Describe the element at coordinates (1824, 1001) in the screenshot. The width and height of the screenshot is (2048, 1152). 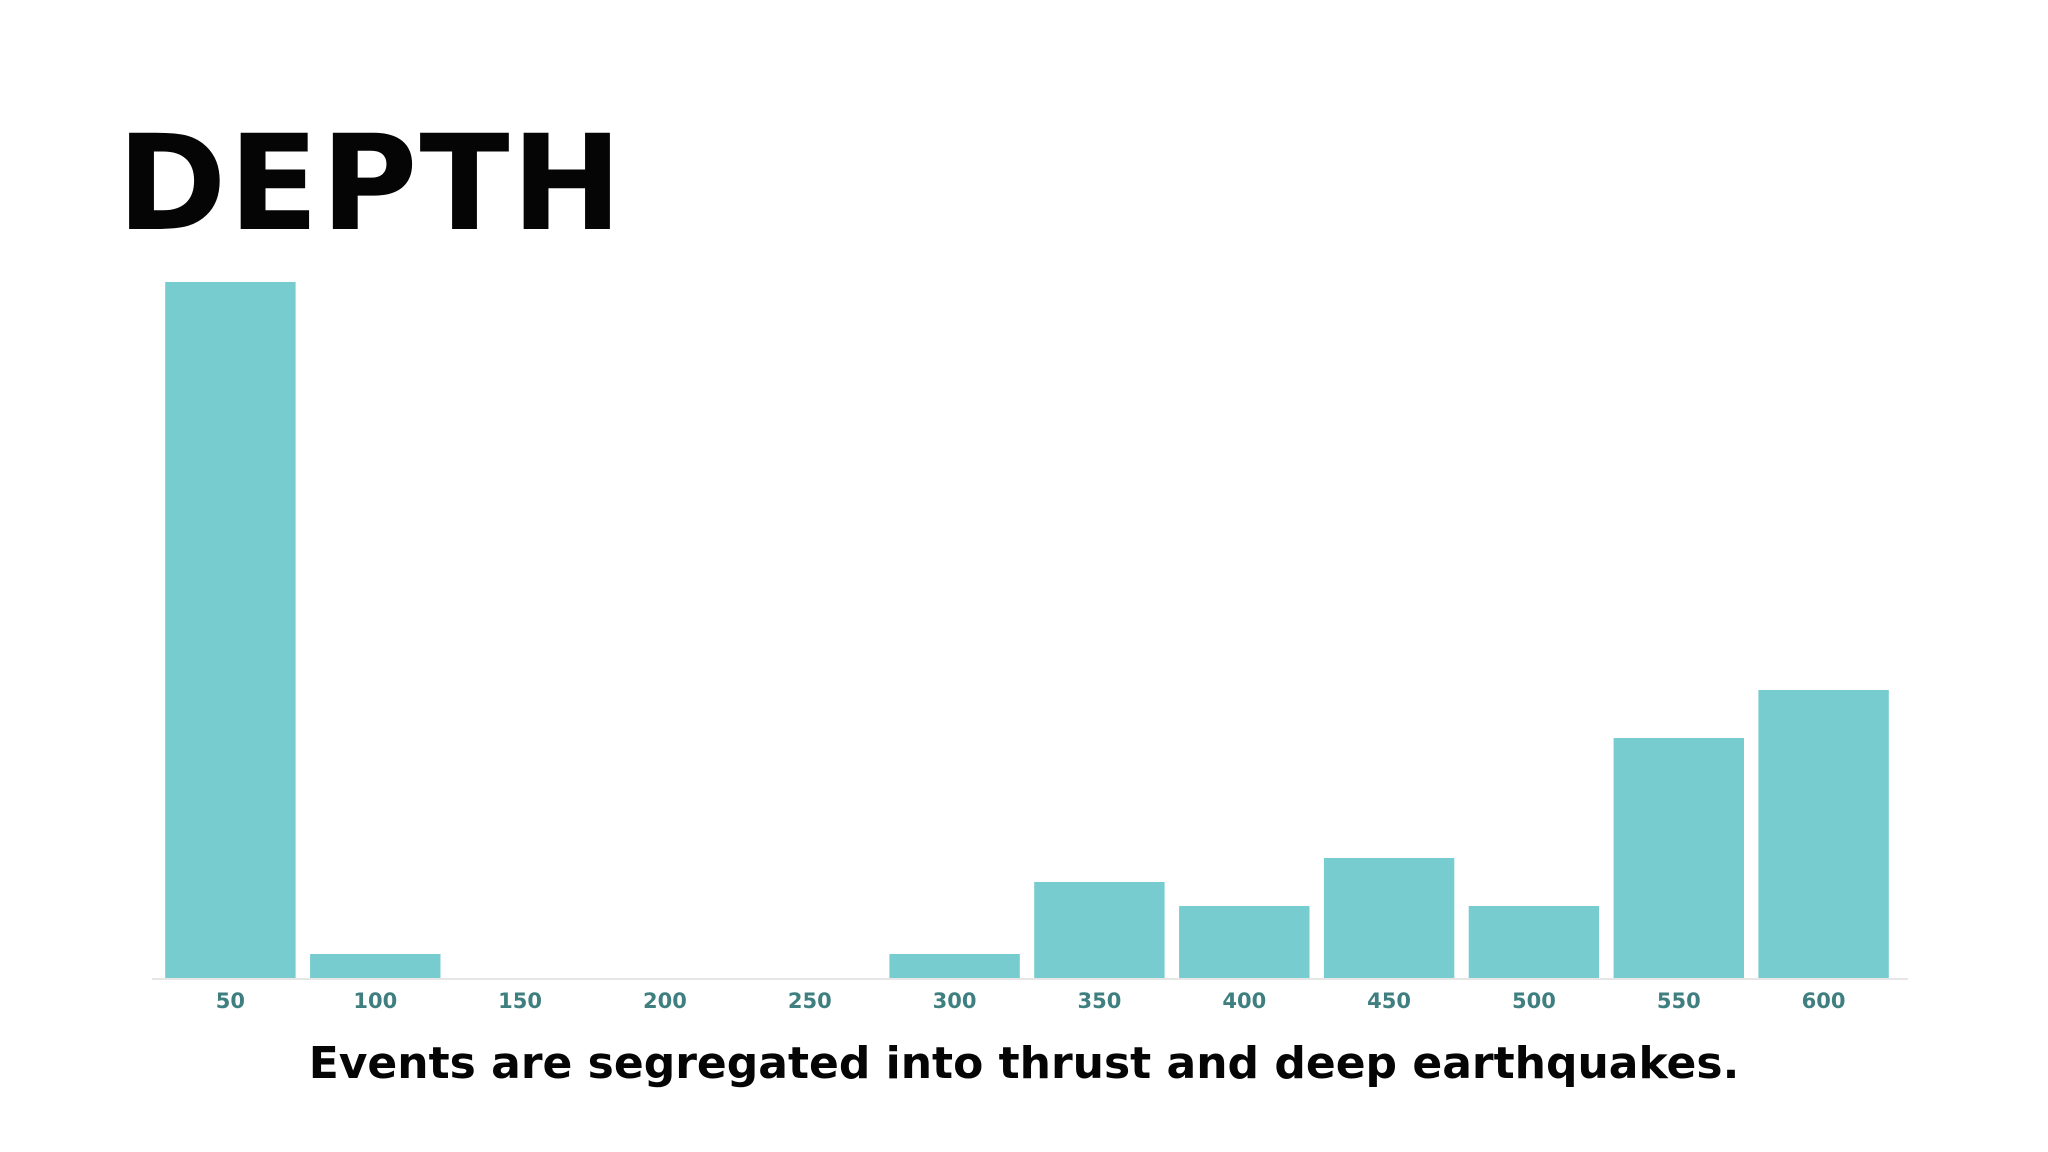
I see `x-tick-label-600: 600` at that location.